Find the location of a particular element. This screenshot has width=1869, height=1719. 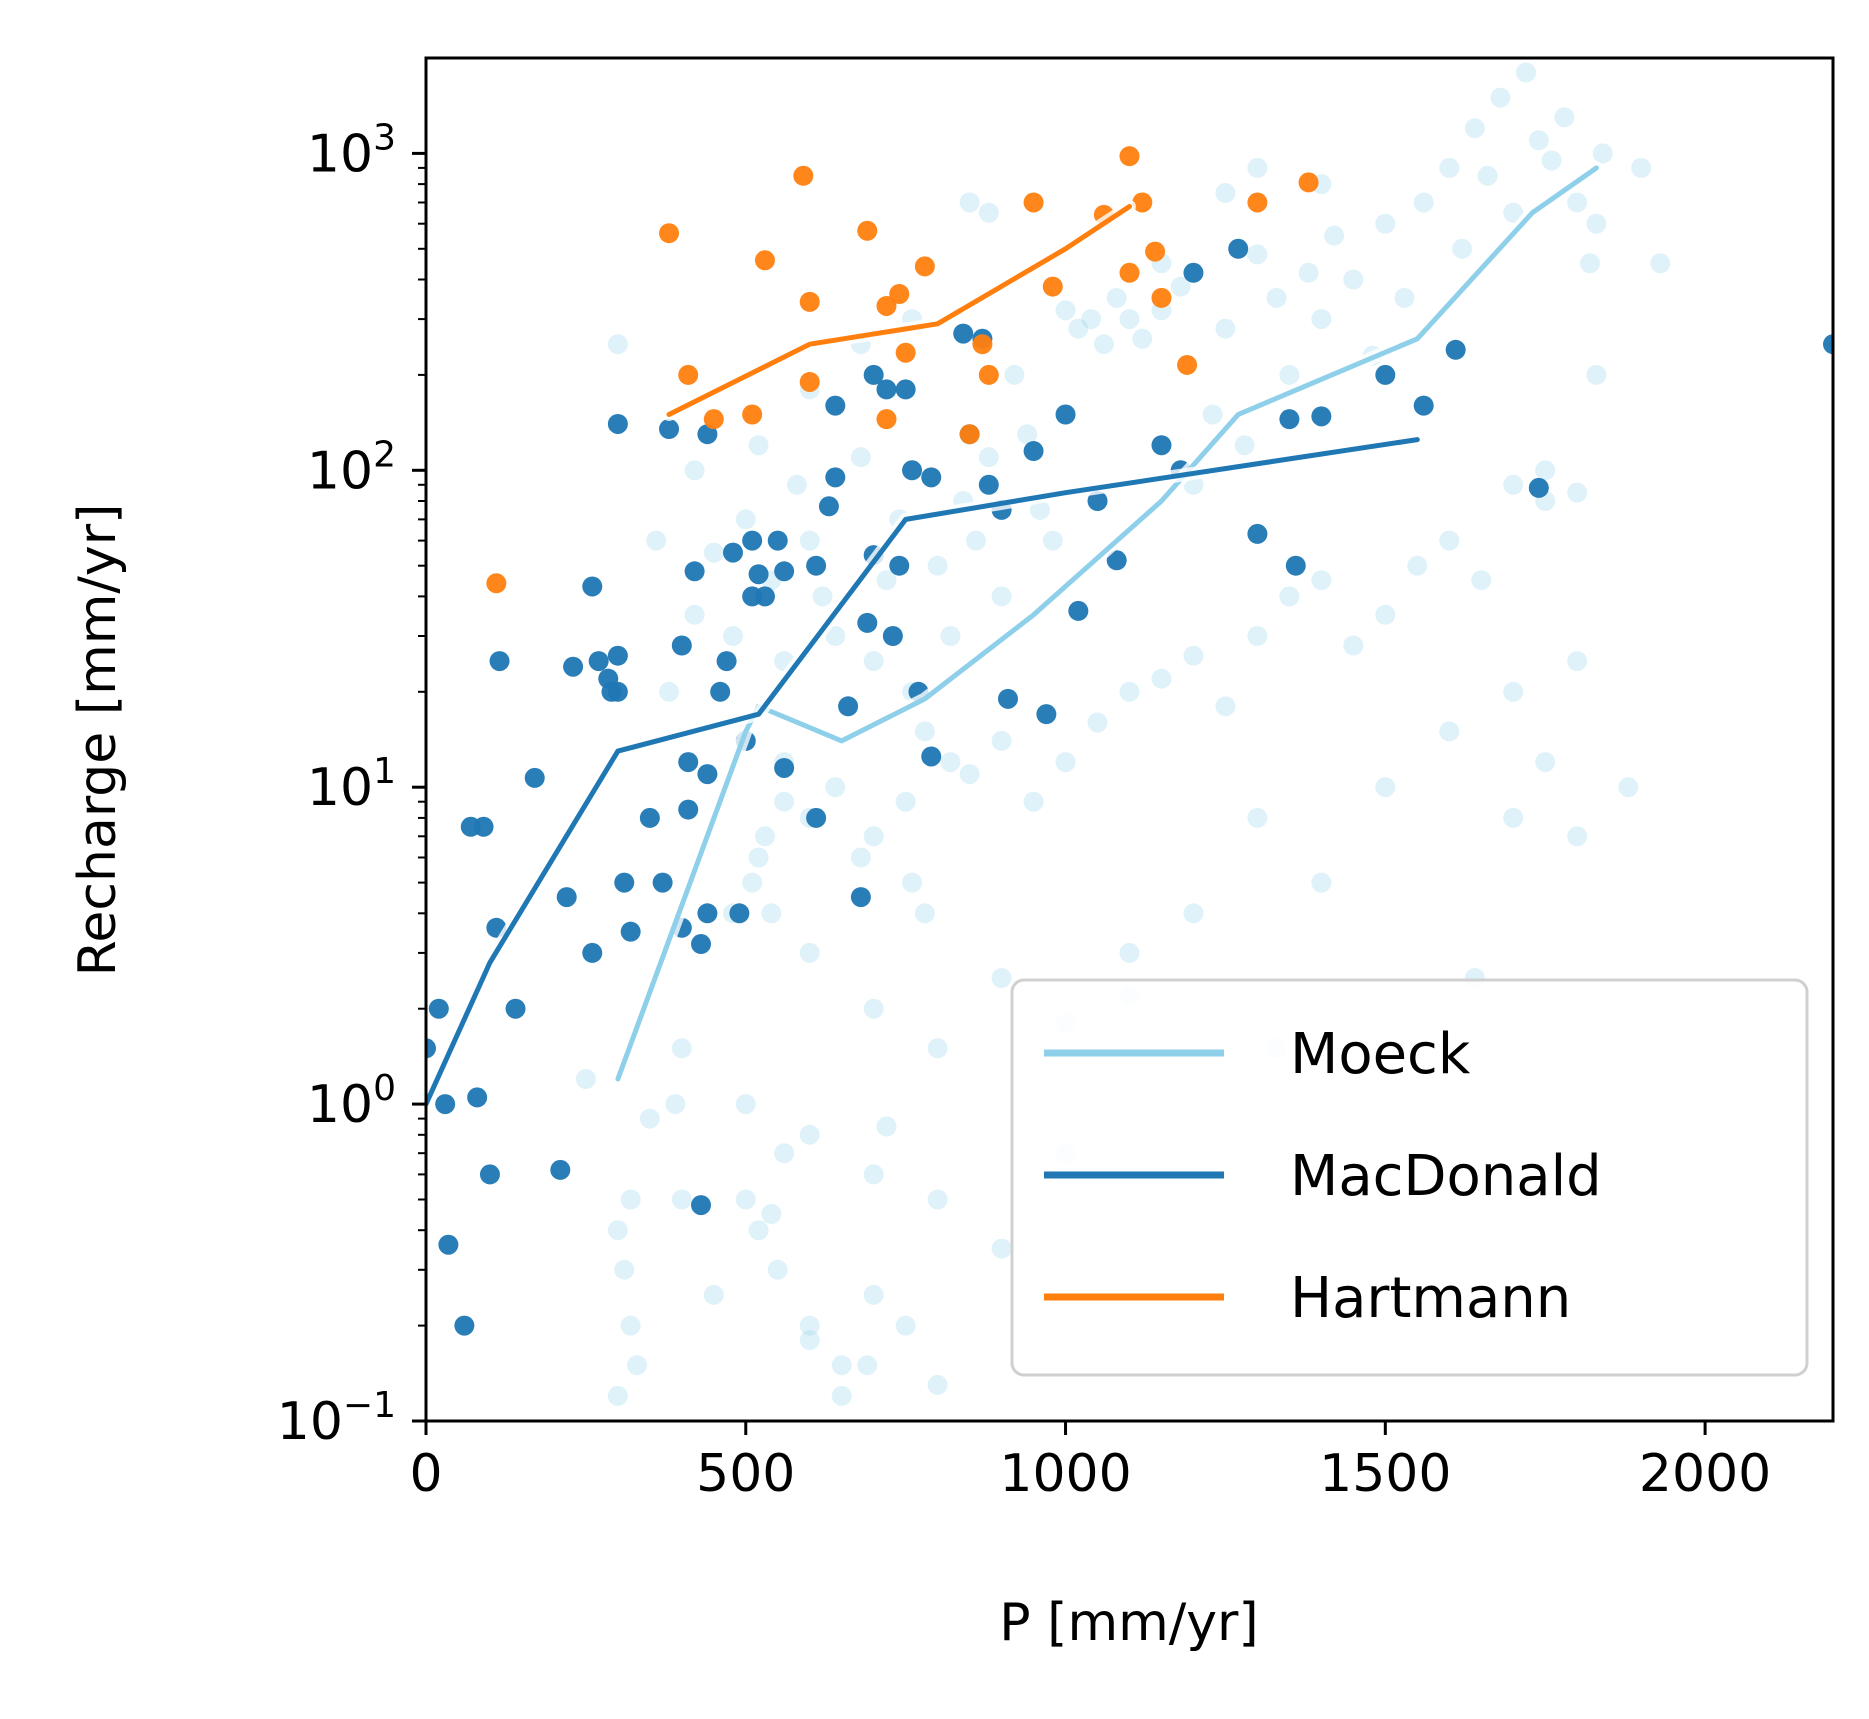

x-tick-label: 2000 is located at coordinates (1705, 1474).